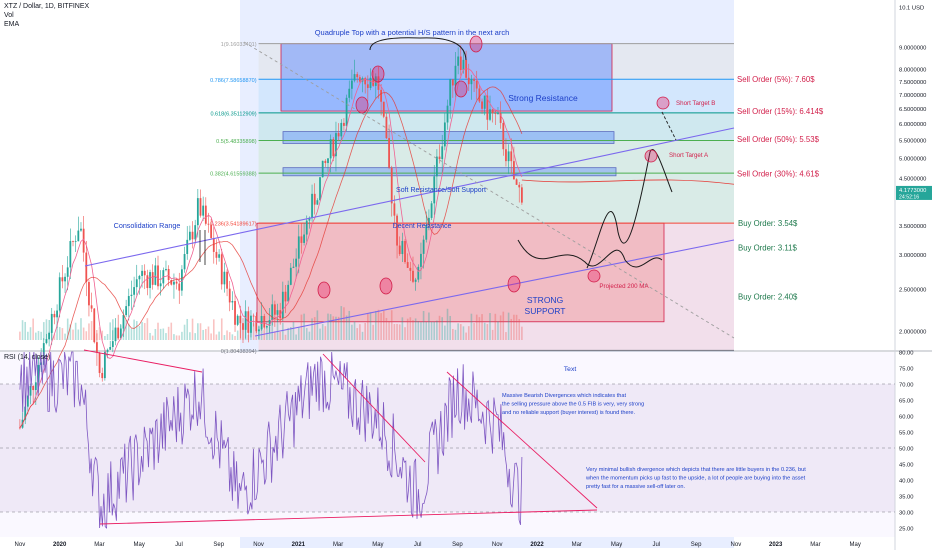 The width and height of the screenshot is (932, 555). I want to click on marker-circle, so click(324, 290).